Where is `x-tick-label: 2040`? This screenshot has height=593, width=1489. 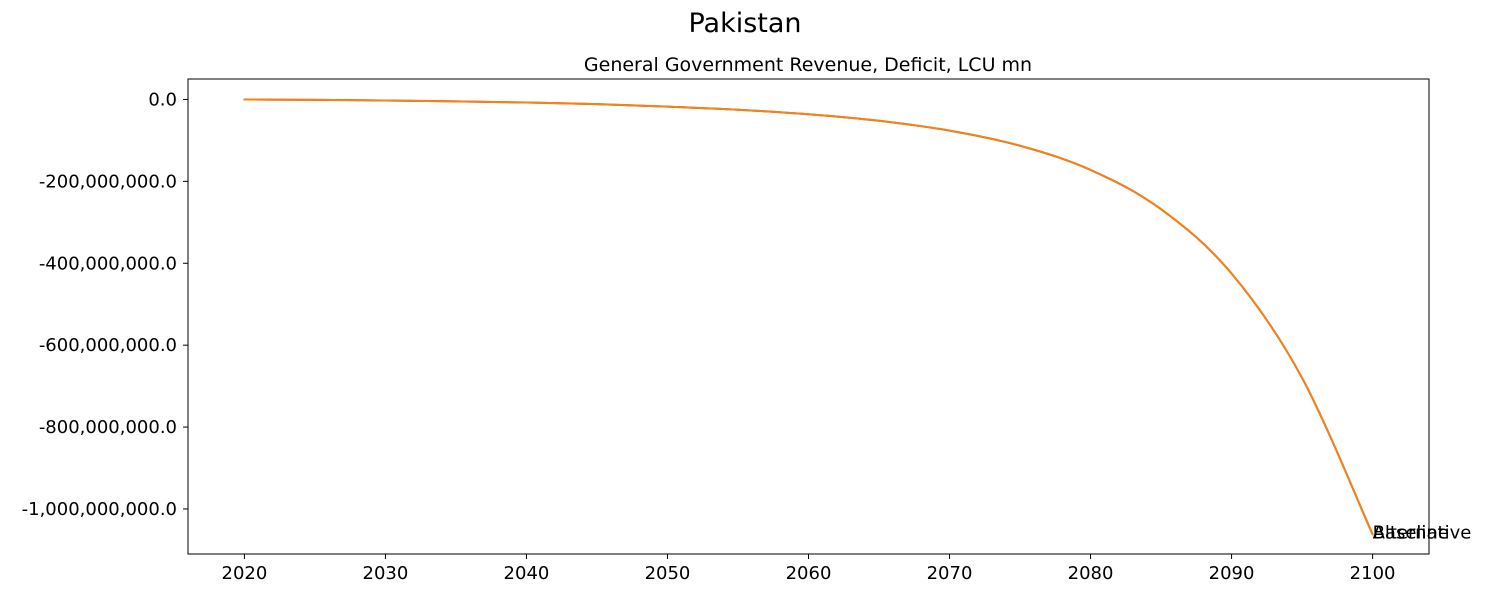
x-tick-label: 2040 is located at coordinates (527, 573).